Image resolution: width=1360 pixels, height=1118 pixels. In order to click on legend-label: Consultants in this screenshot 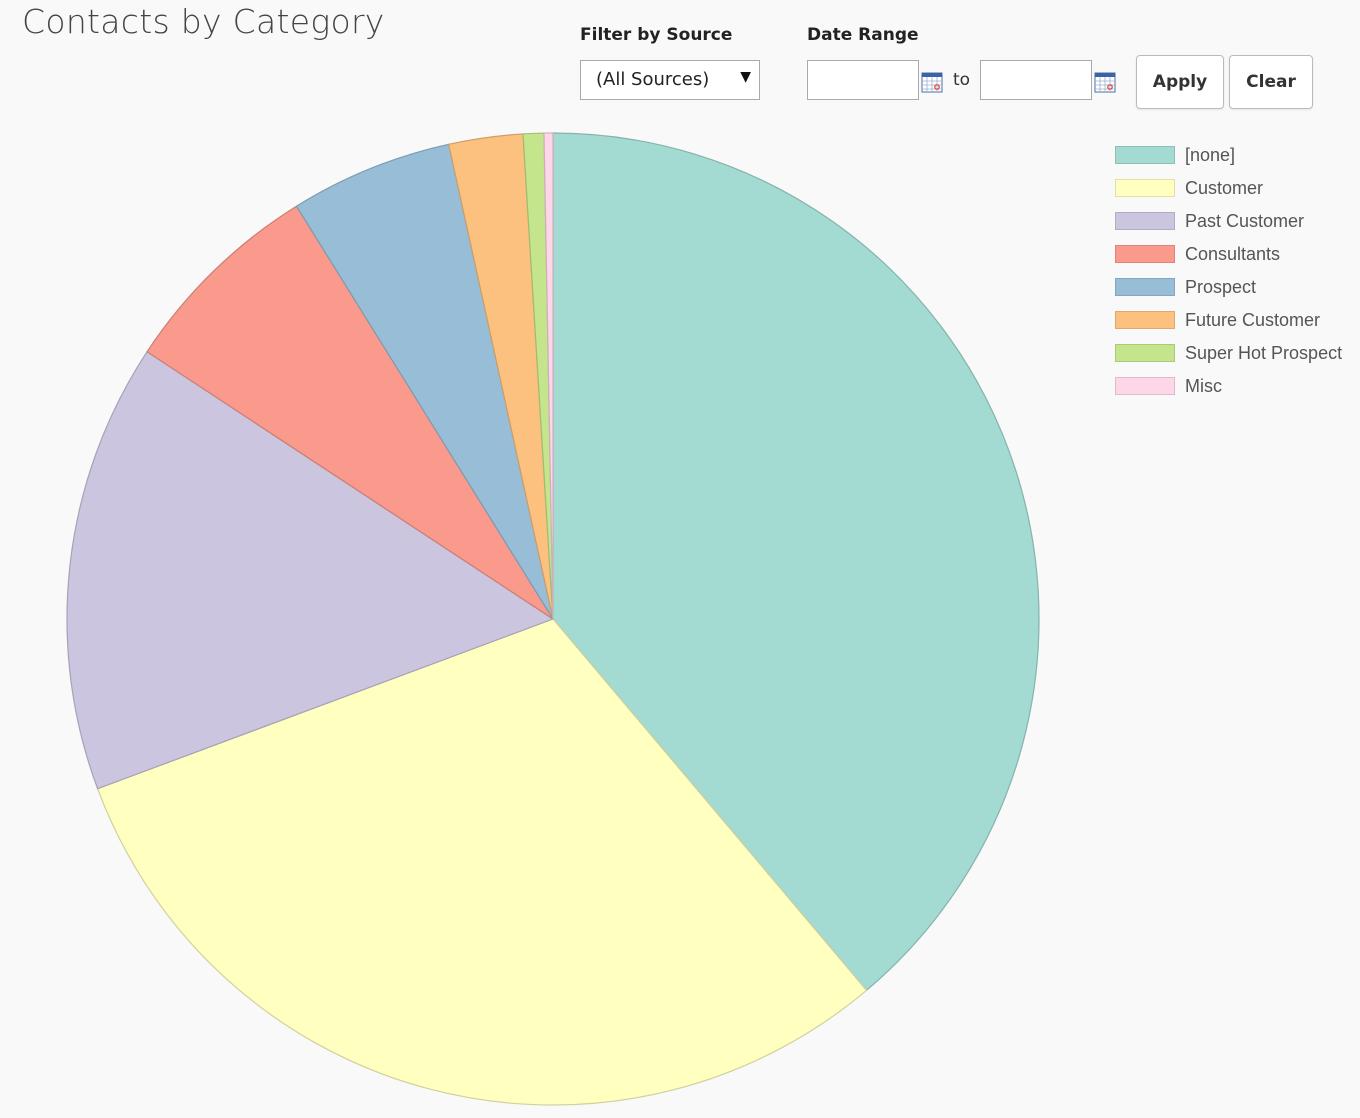, I will do `click(1233, 254)`.